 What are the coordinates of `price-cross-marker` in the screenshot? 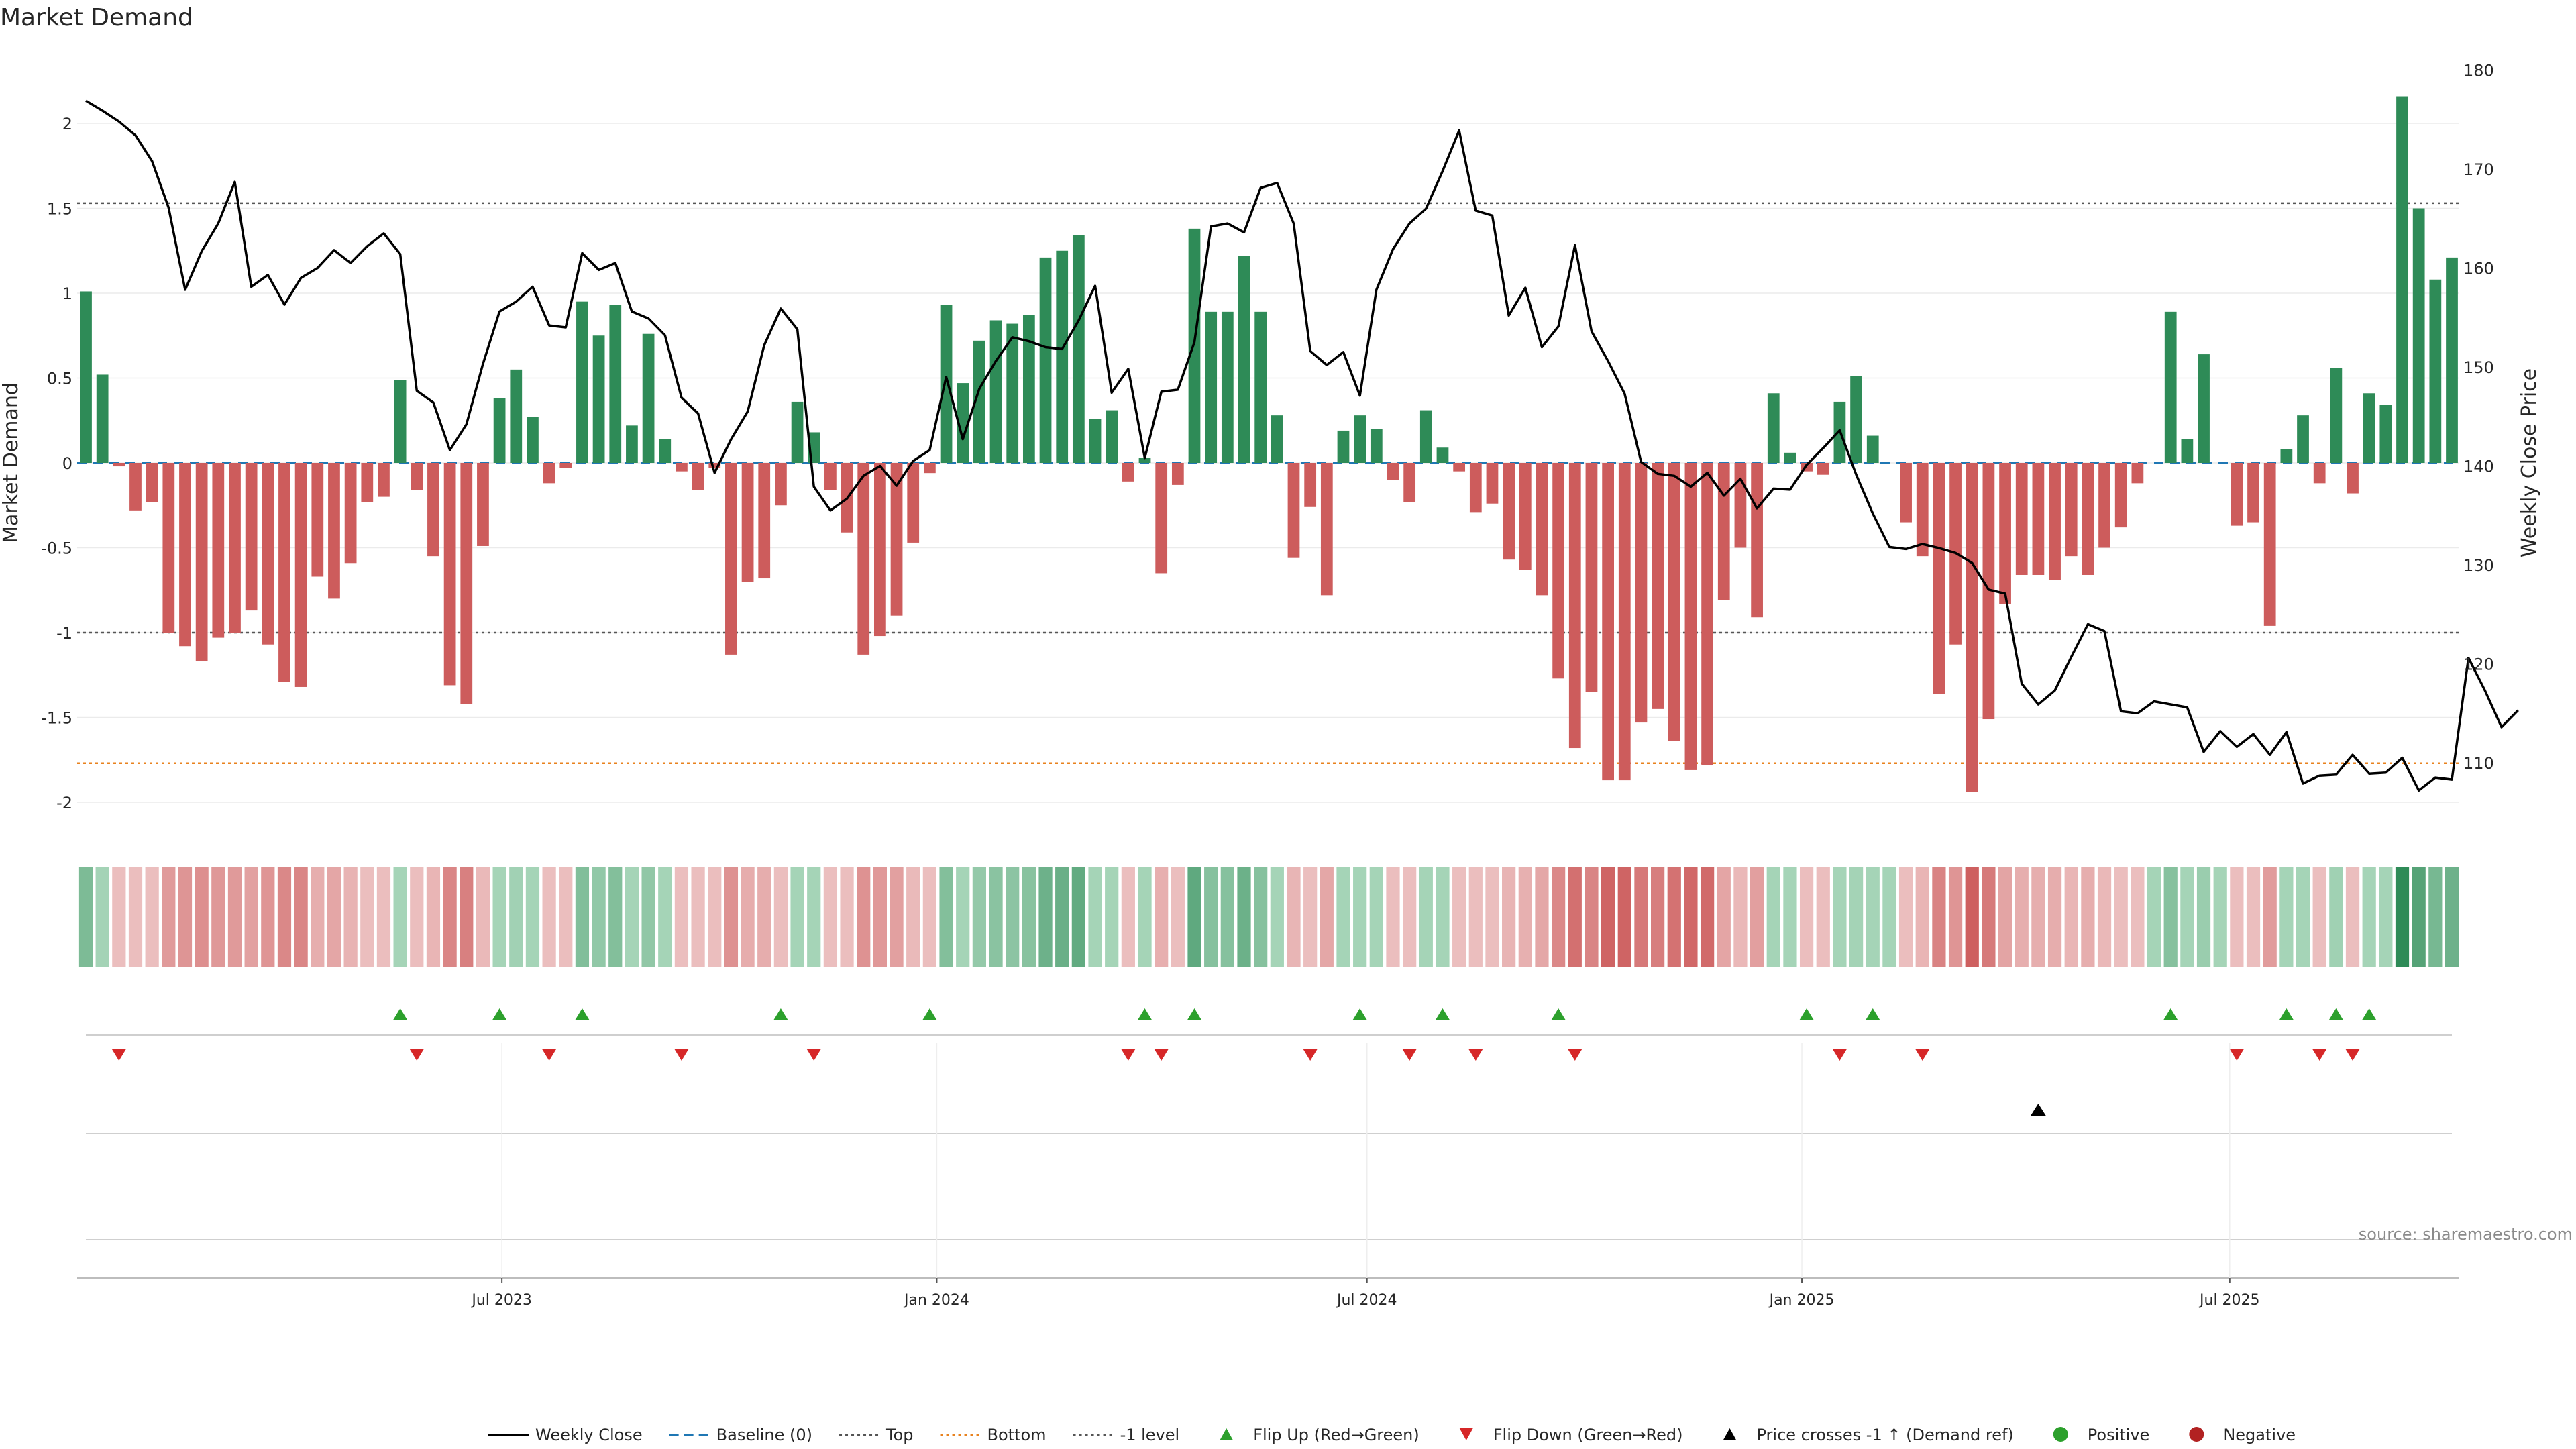 It's located at (2038, 1110).